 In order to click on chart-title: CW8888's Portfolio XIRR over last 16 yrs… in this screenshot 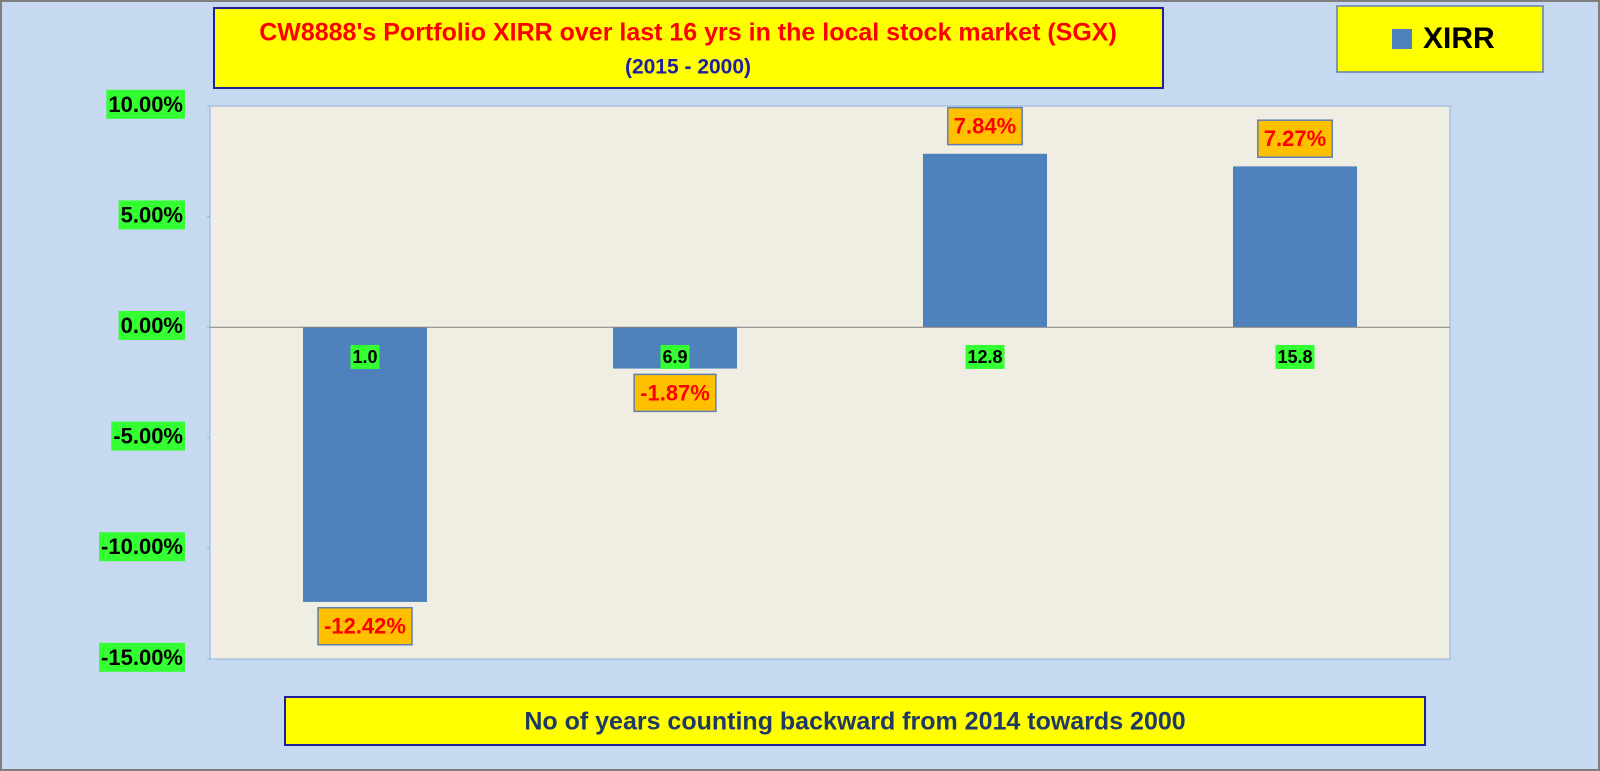, I will do `click(688, 33)`.